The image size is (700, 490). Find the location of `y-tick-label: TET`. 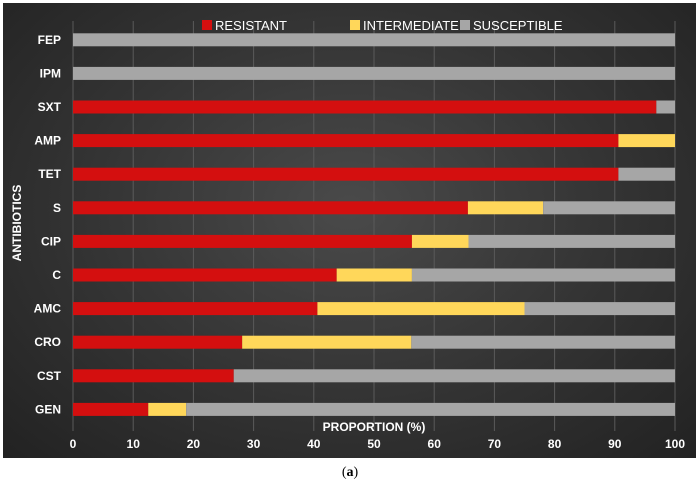

y-tick-label: TET is located at coordinates (49, 174).